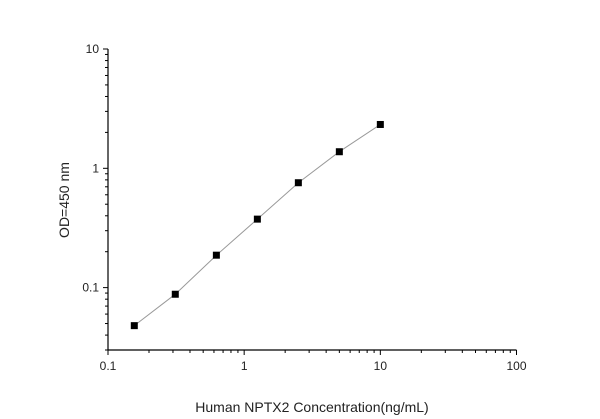  Describe the element at coordinates (93, 49) in the screenshot. I see `y-tick-label: 10` at that location.